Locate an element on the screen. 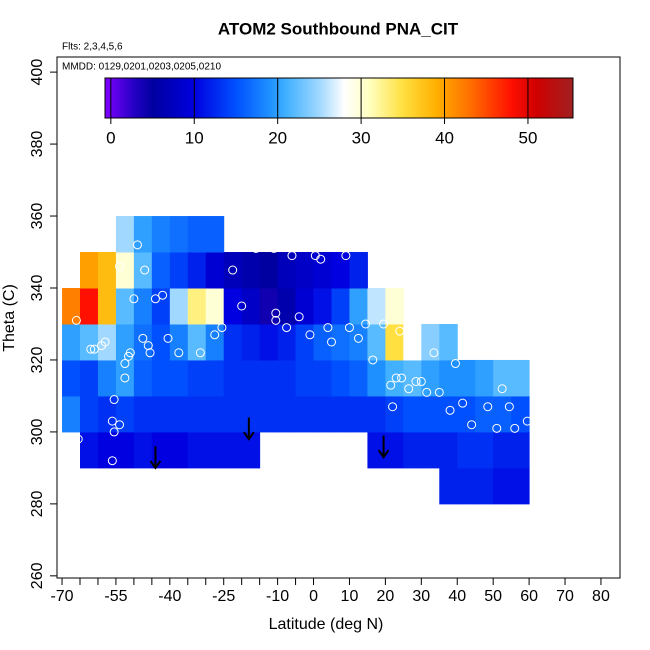 This screenshot has width=650, height=650. colorbar-tick-label: 10 is located at coordinates (194, 137).